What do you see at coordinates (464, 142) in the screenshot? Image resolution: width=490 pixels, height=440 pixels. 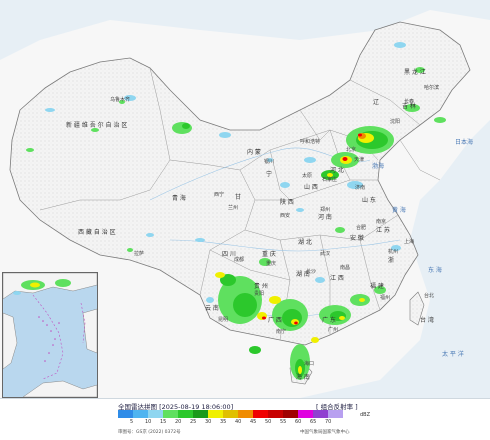 I see `sea-label: 日本海` at bounding box center [464, 142].